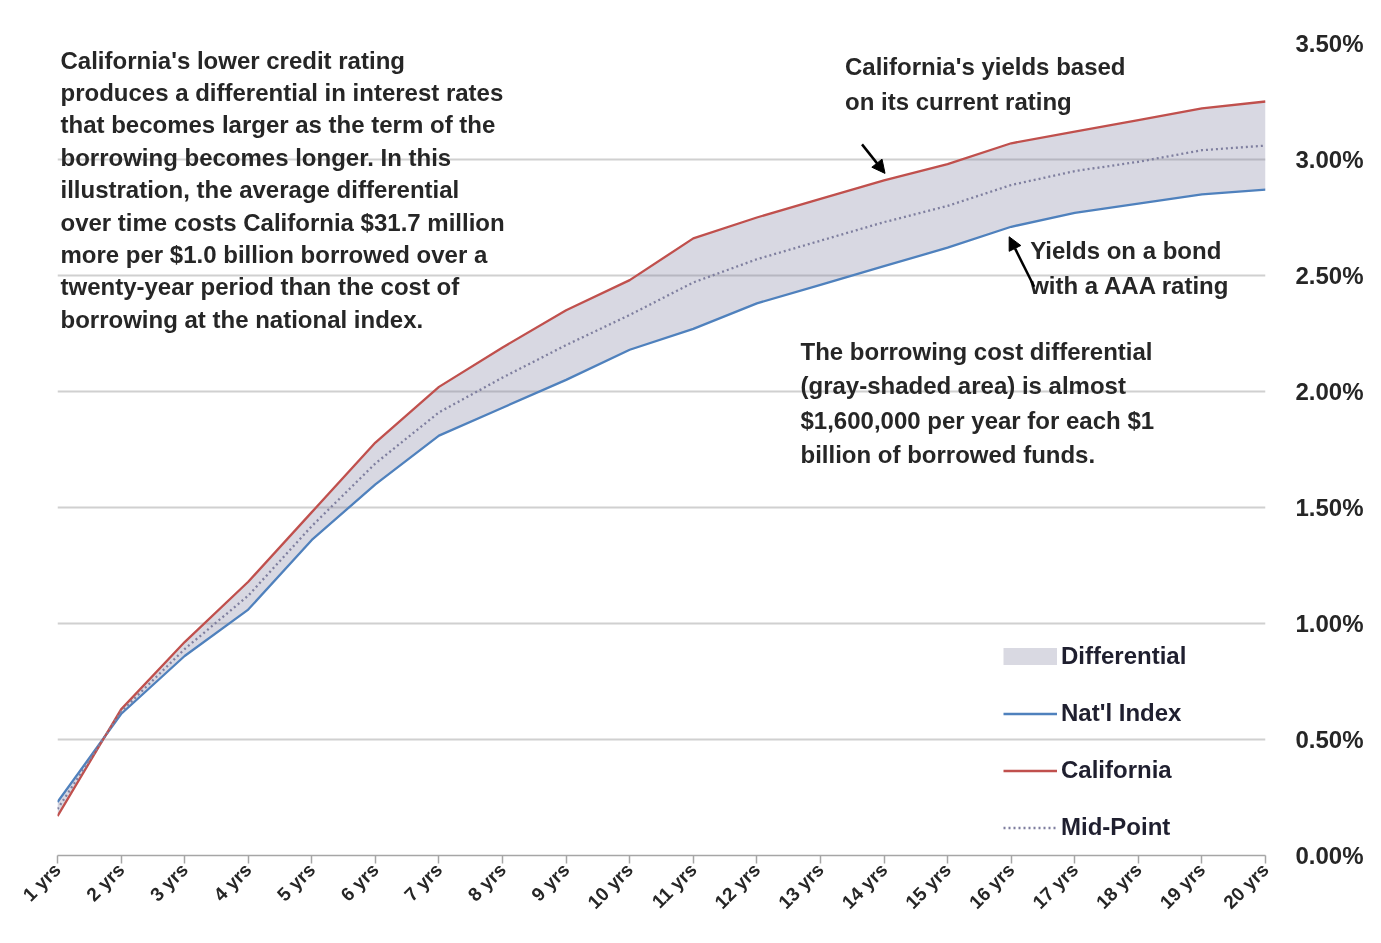 The width and height of the screenshot is (1381, 943). What do you see at coordinates (232, 882) in the screenshot?
I see `x-tick-label: 4 yrs` at bounding box center [232, 882].